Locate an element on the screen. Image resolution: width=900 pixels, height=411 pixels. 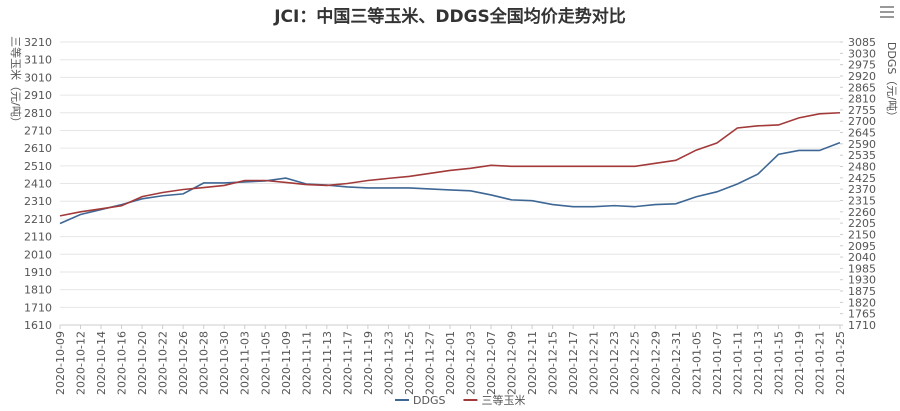
y2-tick-label: 2150 is located at coordinates (862, 234).